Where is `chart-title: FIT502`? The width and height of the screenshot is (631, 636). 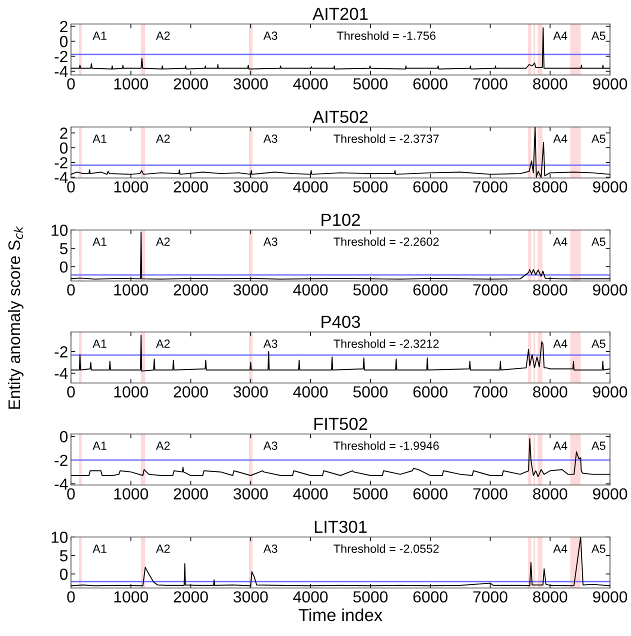 chart-title: FIT502 is located at coordinates (341, 424).